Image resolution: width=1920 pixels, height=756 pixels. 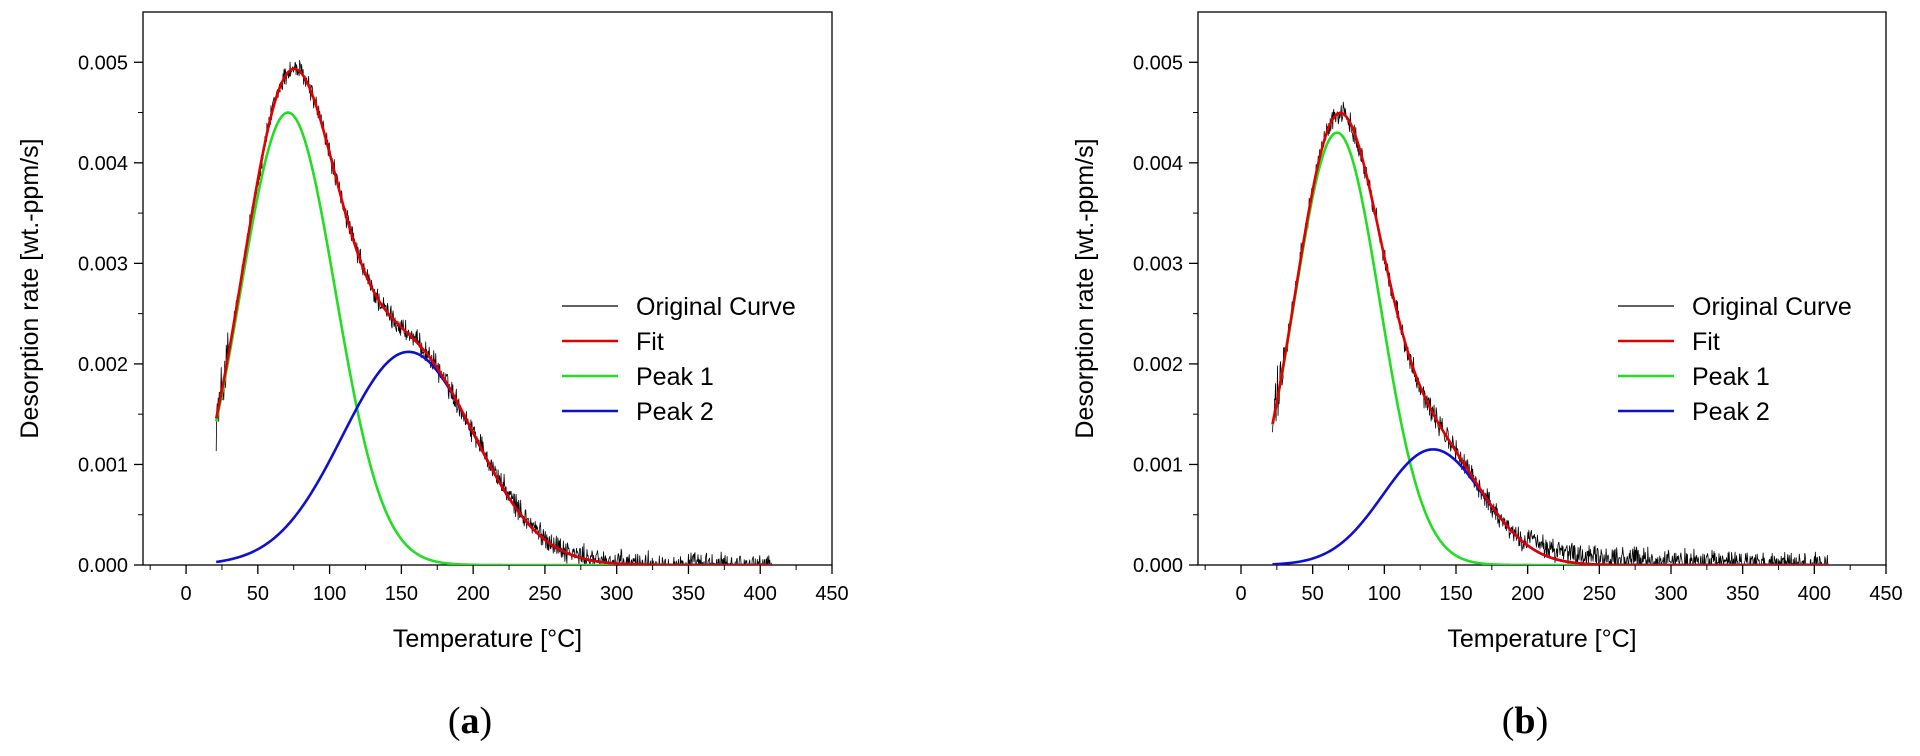 What do you see at coordinates (1525, 721) in the screenshot?
I see `panel-label: (b)` at bounding box center [1525, 721].